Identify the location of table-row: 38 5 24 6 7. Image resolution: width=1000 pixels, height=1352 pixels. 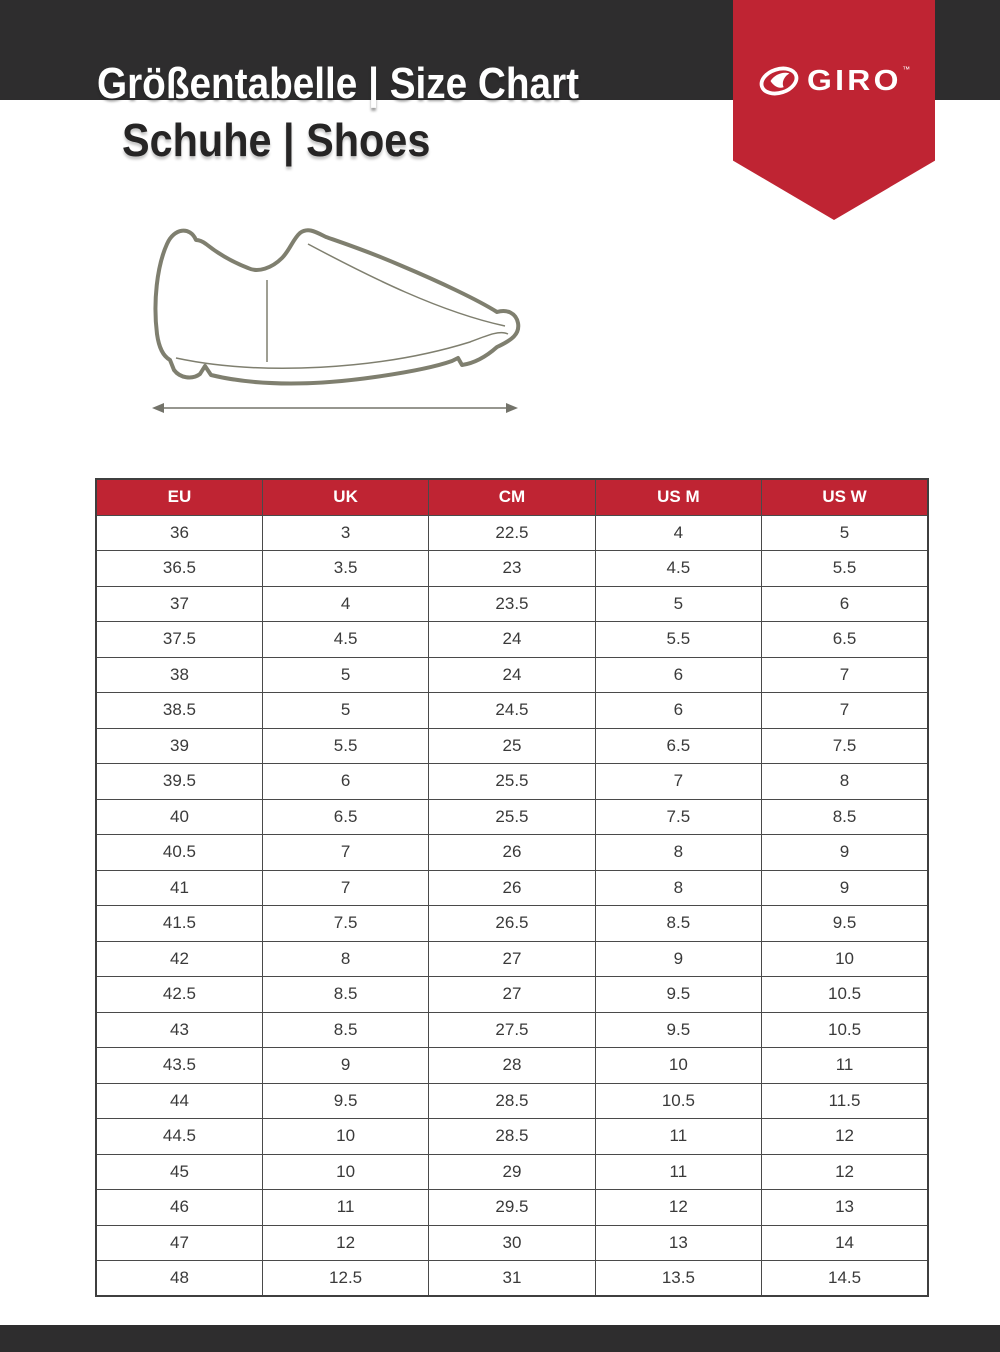
(512, 674).